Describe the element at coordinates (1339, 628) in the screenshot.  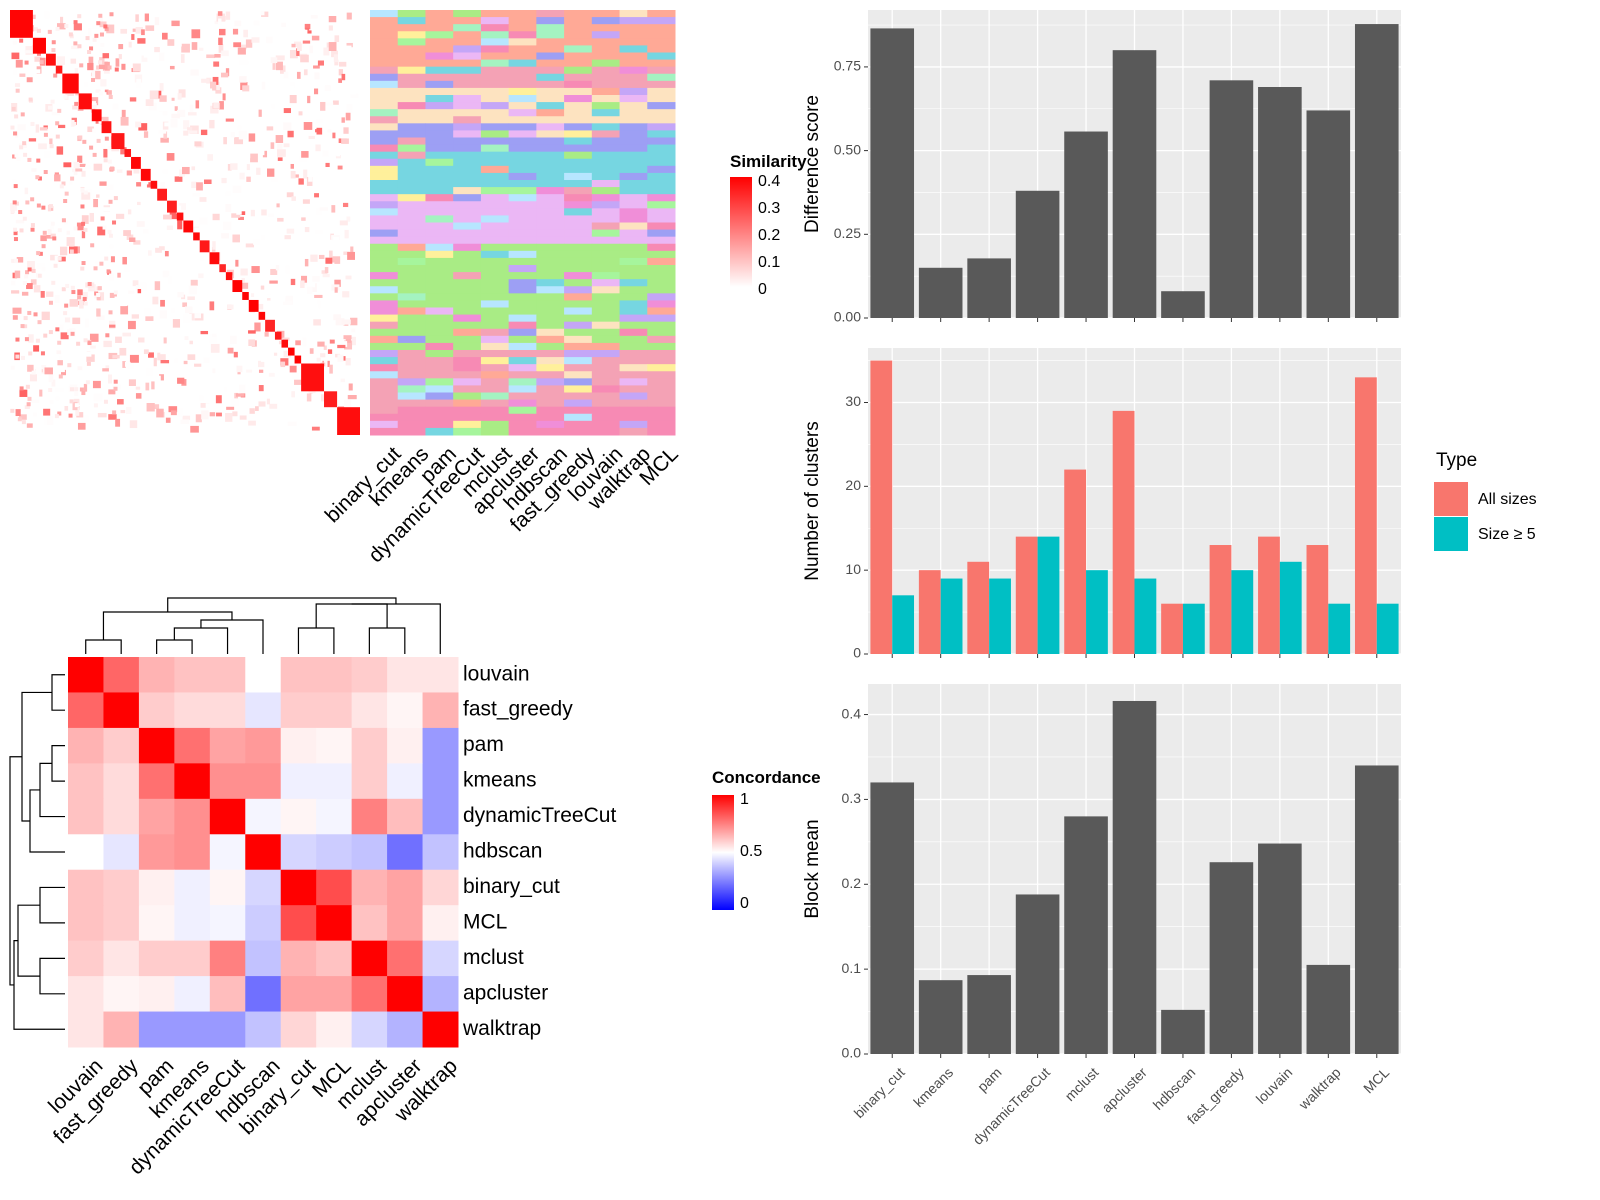
I see `bar-size5` at that location.